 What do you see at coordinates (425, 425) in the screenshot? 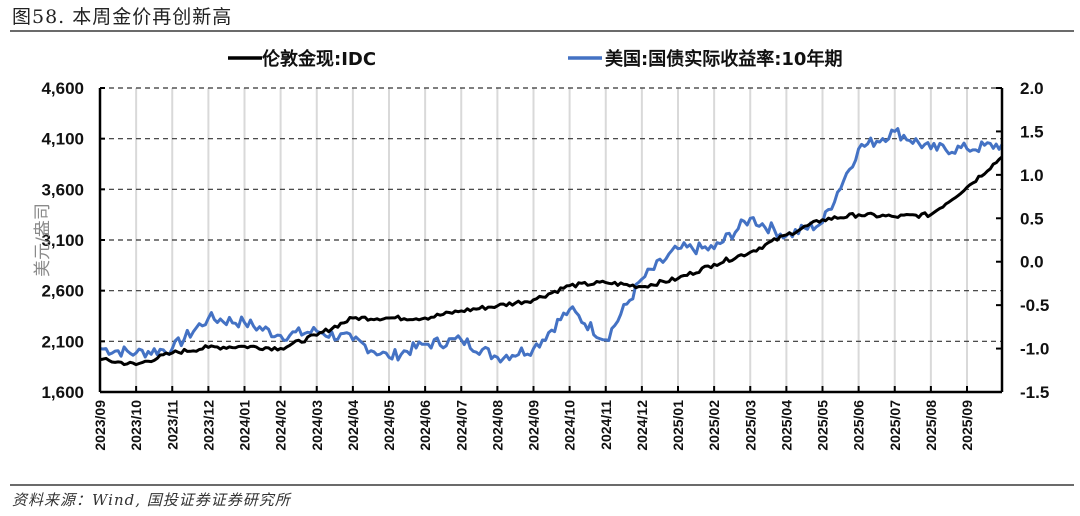
I see `x-tick-label: 2024/06` at bounding box center [425, 425].